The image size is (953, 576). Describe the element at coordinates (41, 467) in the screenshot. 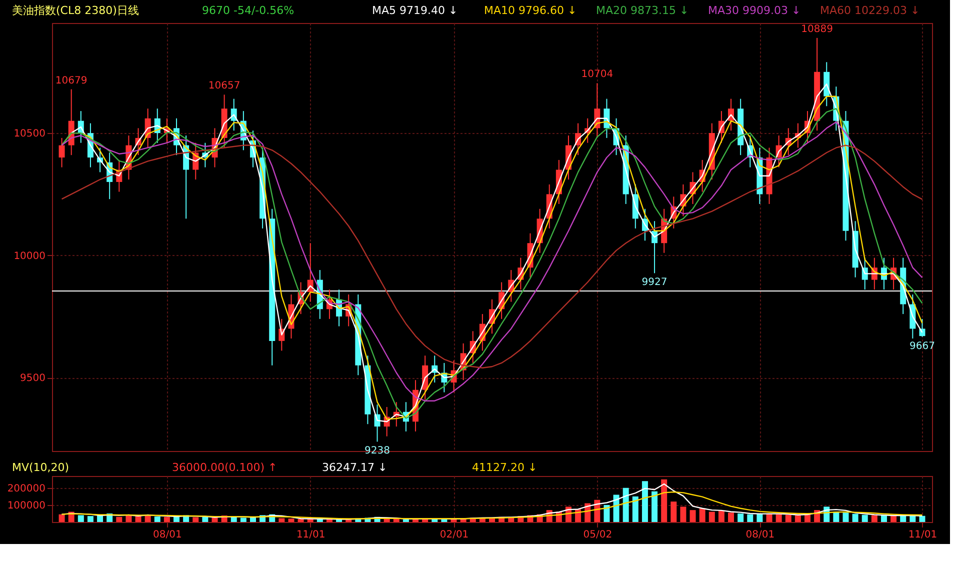

I see `chart-title: MV(10,20)` at that location.